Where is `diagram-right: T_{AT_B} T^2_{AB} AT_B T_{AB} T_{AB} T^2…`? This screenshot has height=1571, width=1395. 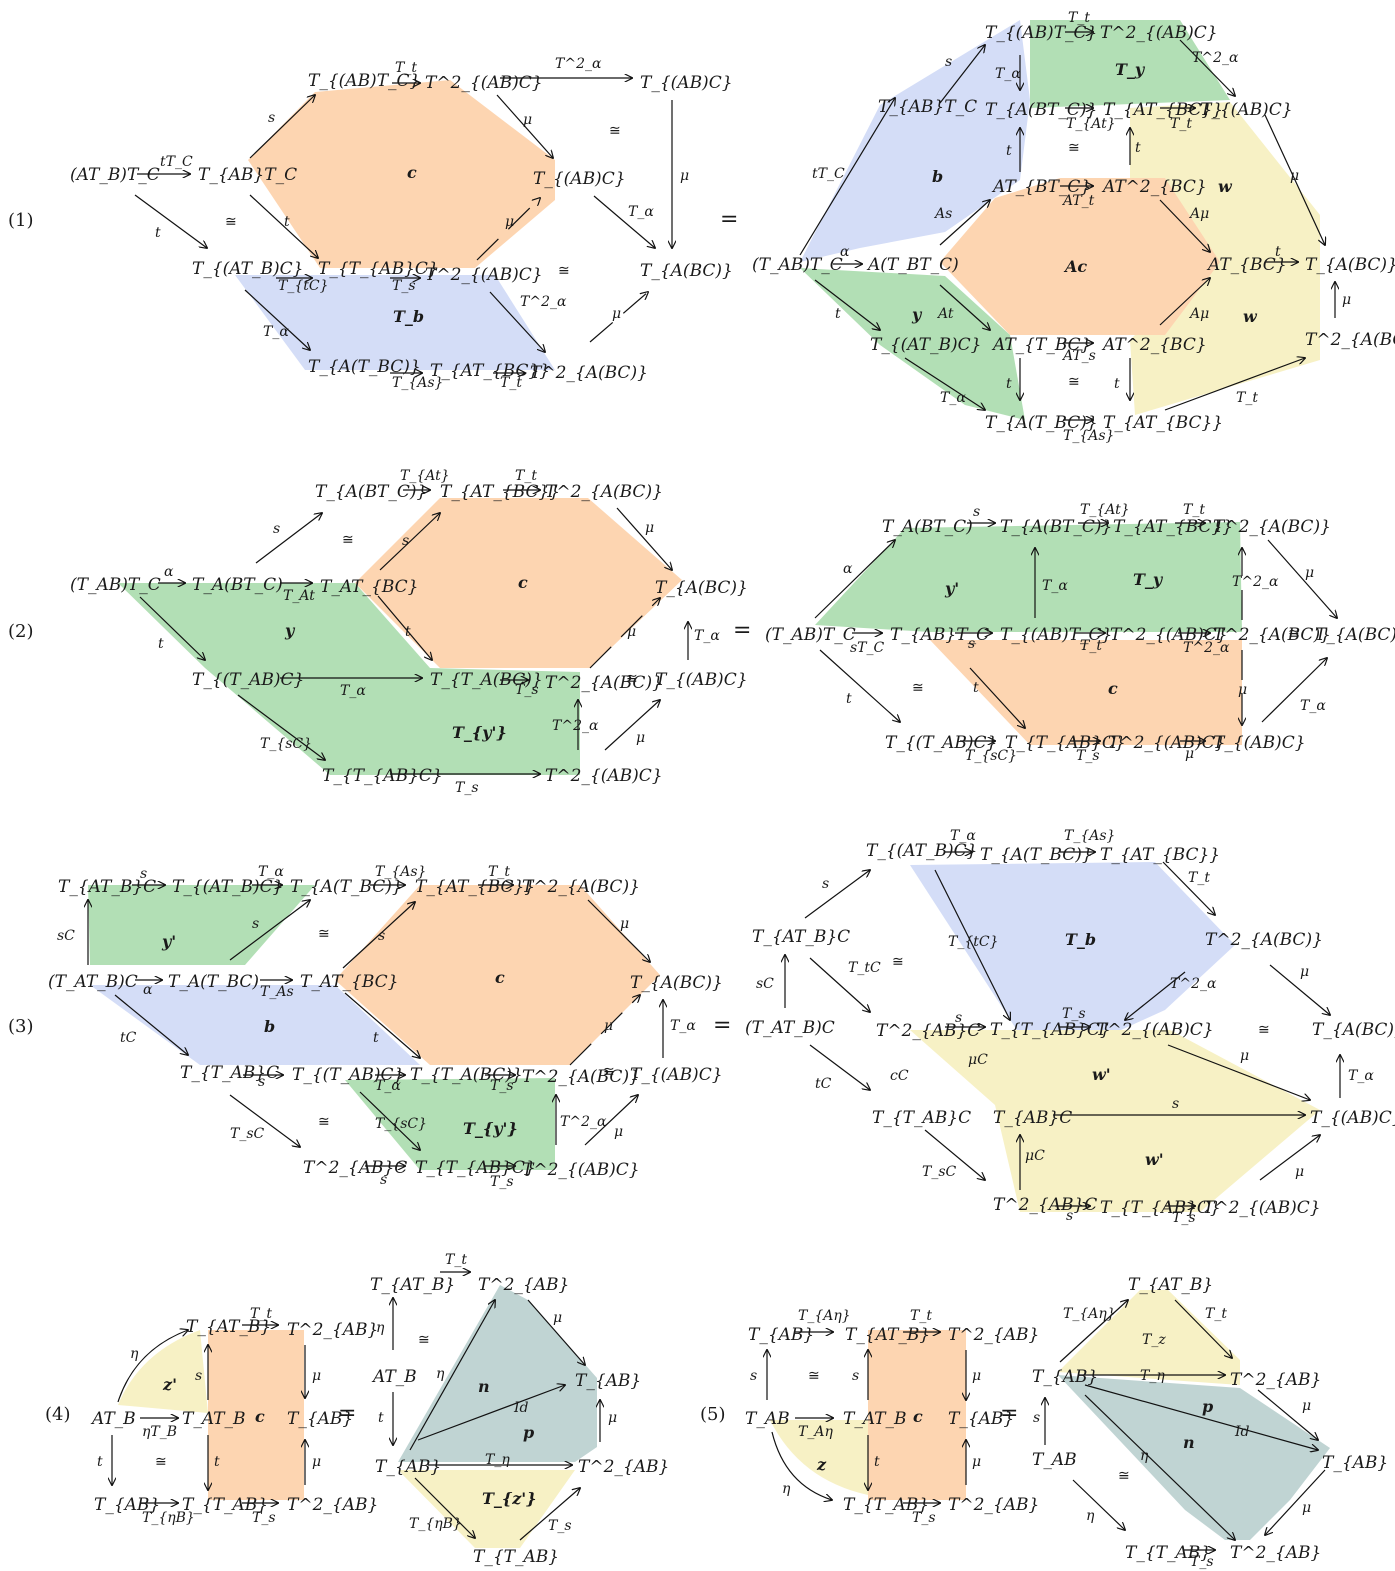 diagram-right: T_{AT_B} T^2_{AB} AT_B T_{AB} T_{AB} T^2… is located at coordinates (519, 1409).